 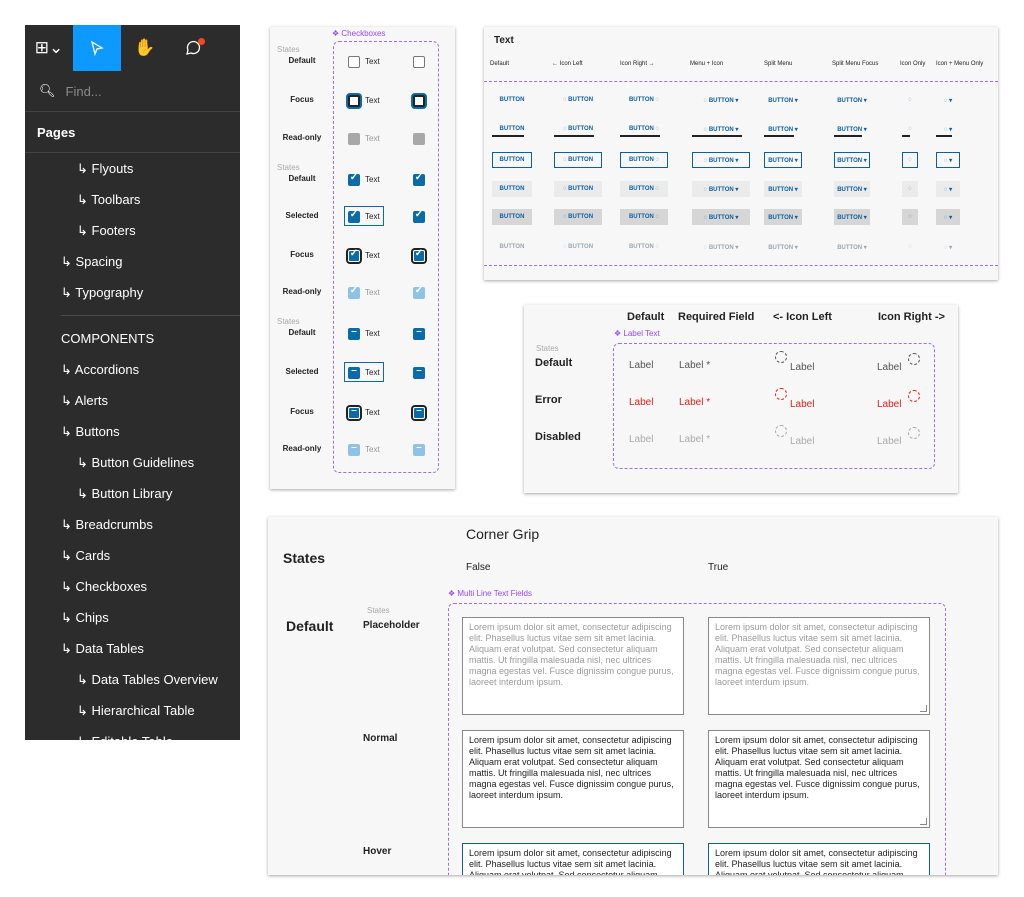 What do you see at coordinates (109, 199) in the screenshot?
I see `sidebar-page-item: ↳ Toolbars` at bounding box center [109, 199].